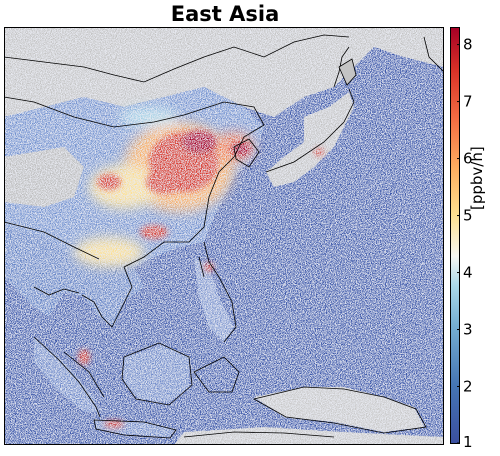  What do you see at coordinates (455, 235) in the screenshot?
I see `colorbar-gradient` at bounding box center [455, 235].